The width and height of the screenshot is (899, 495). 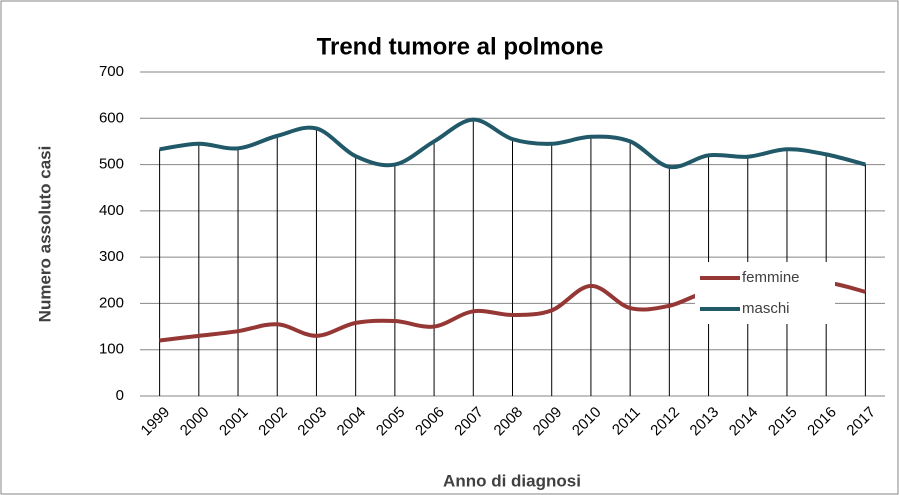 What do you see at coordinates (765, 293) in the screenshot?
I see `legend-box` at bounding box center [765, 293].